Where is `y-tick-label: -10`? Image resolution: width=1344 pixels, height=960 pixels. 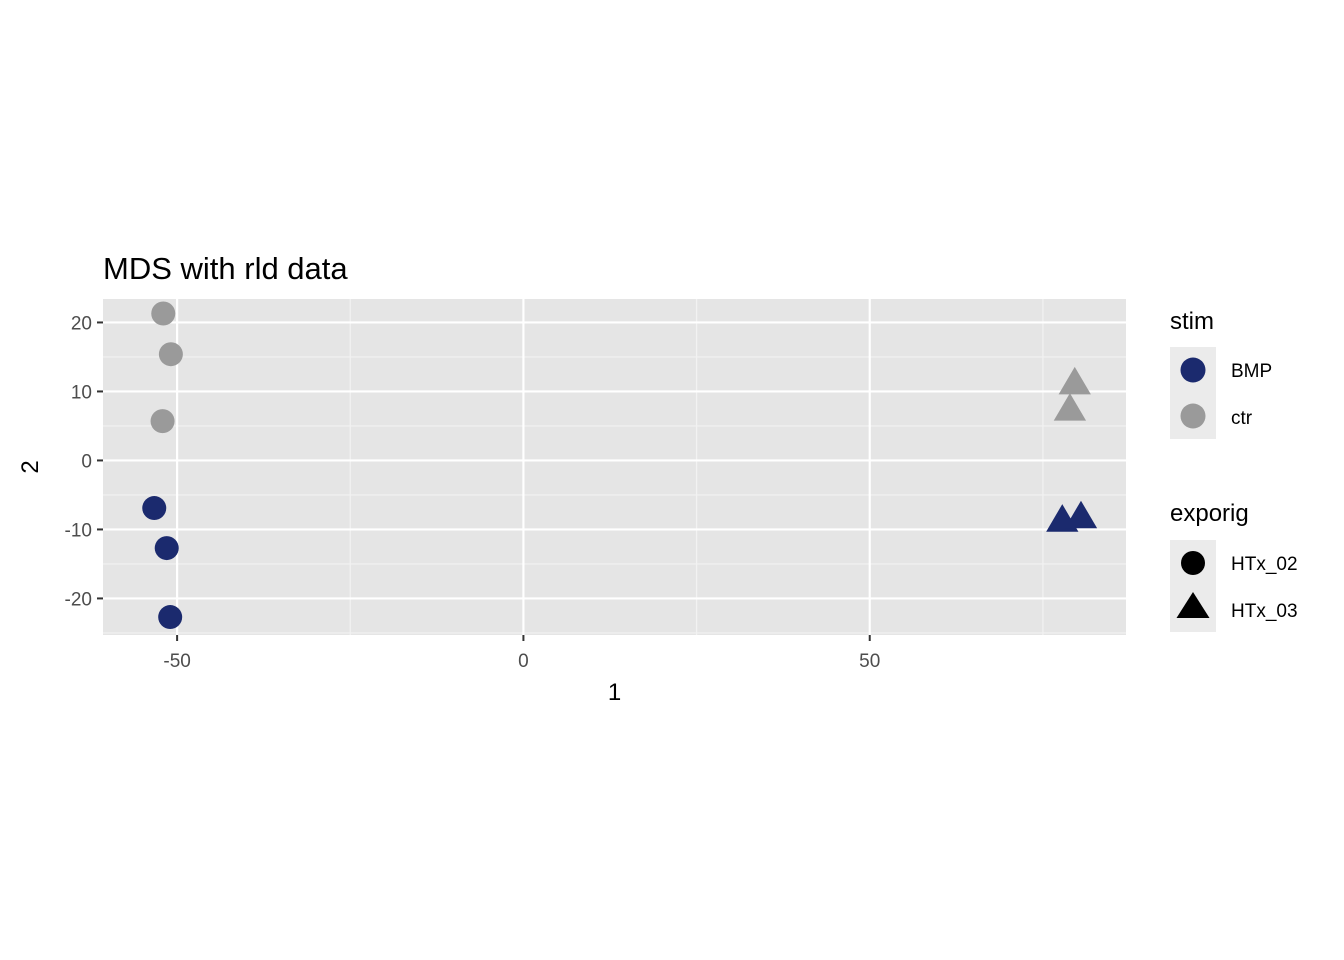
y-tick-label: -10 is located at coordinates (78, 530).